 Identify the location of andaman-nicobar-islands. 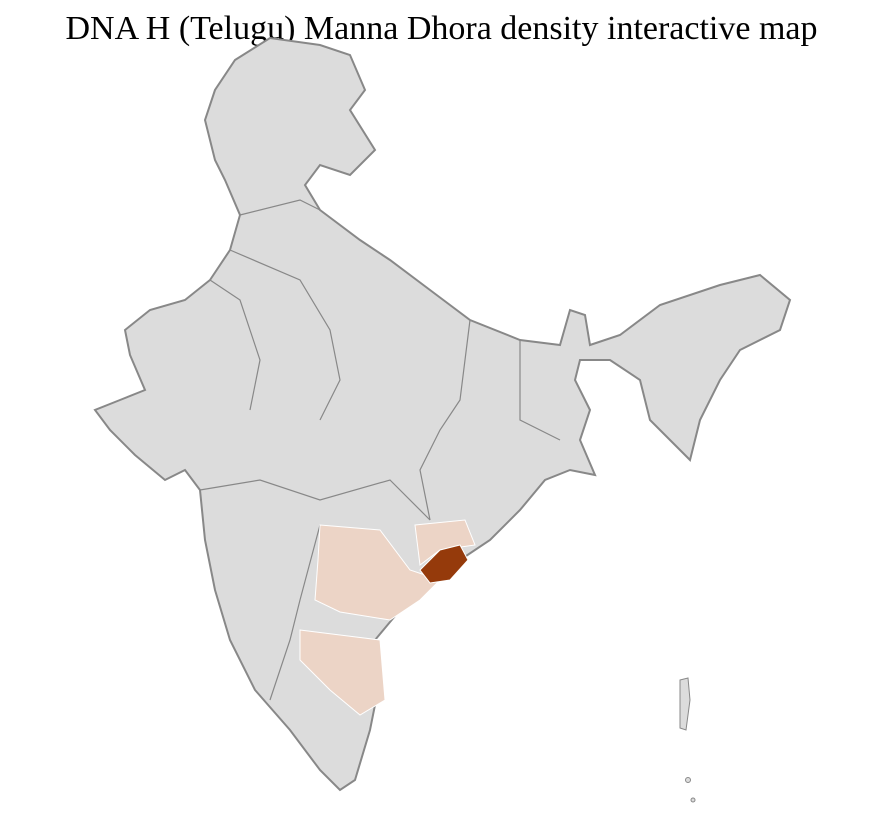
(687, 740).